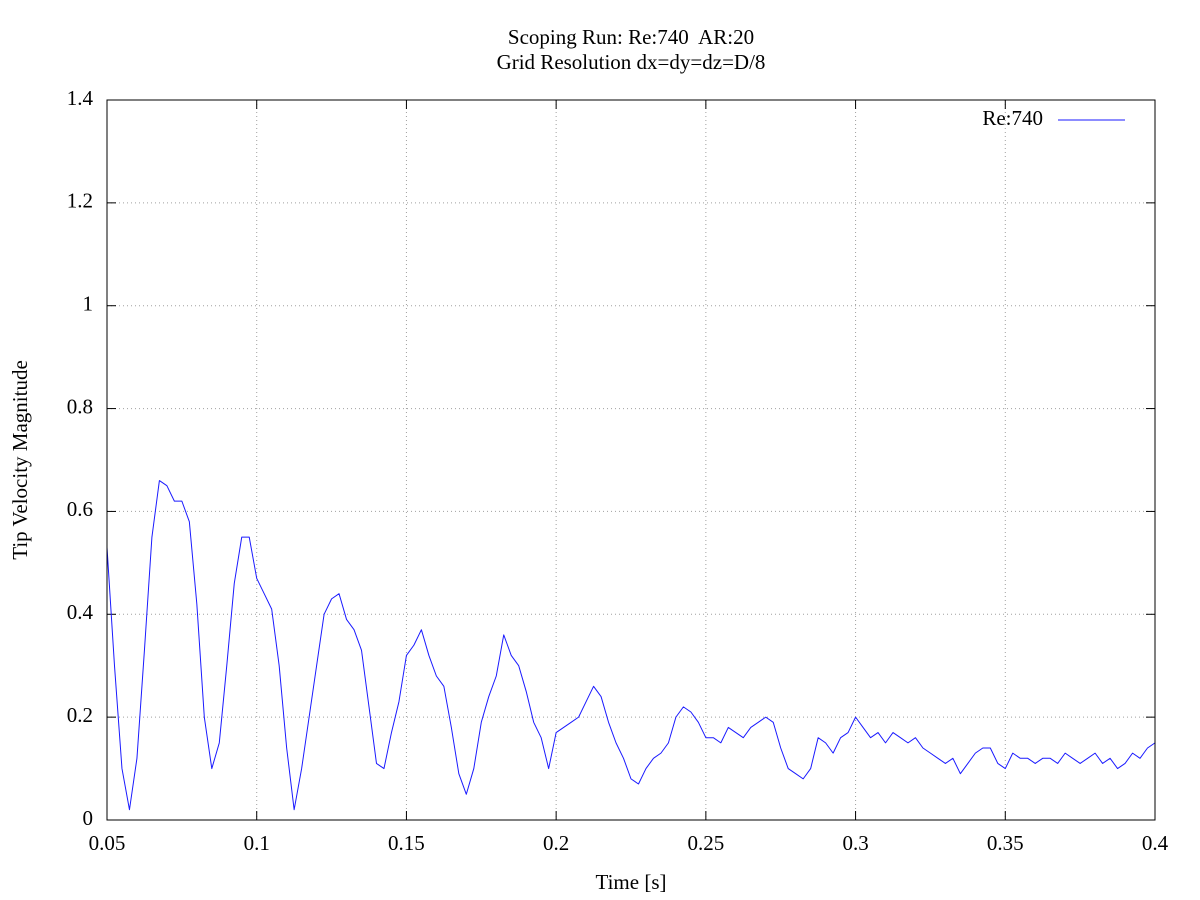  Describe the element at coordinates (855, 843) in the screenshot. I see `x-tick-label: 0.3` at that location.